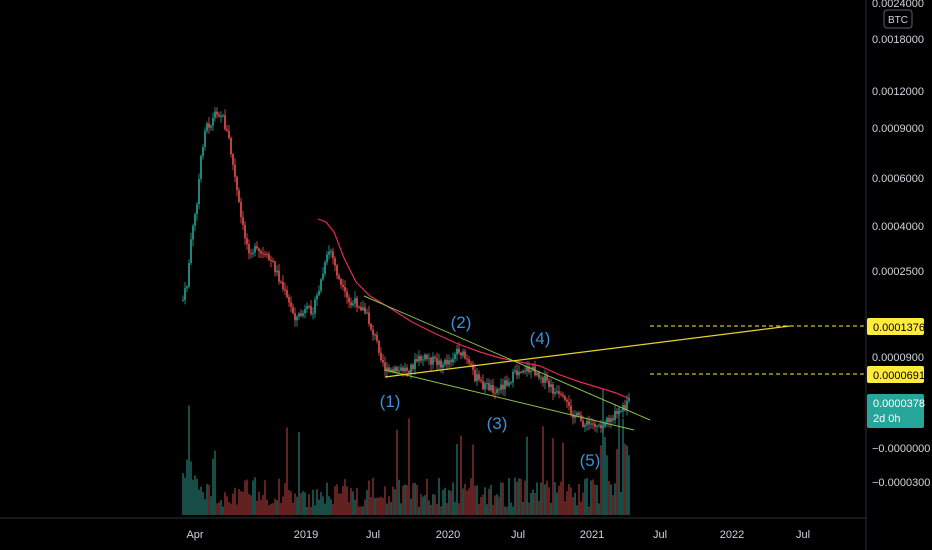 The image size is (932, 550). I want to click on y-tick-label: 0.0000900, so click(898, 358).